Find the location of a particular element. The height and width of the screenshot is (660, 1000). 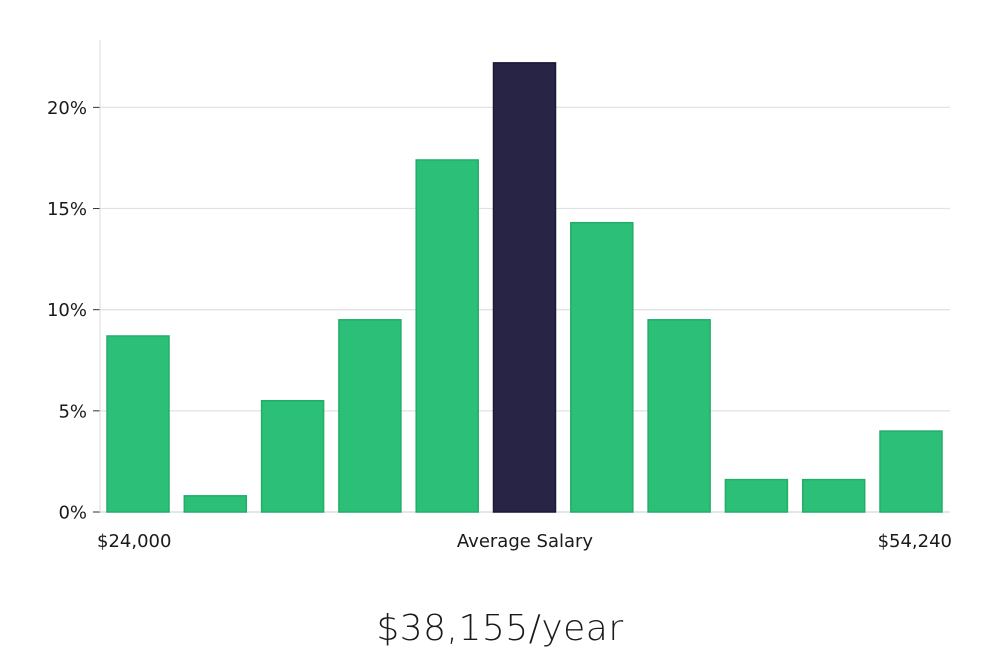

y-tick-labels: 0% 5% 10% 15% 20% is located at coordinates (67, 311).